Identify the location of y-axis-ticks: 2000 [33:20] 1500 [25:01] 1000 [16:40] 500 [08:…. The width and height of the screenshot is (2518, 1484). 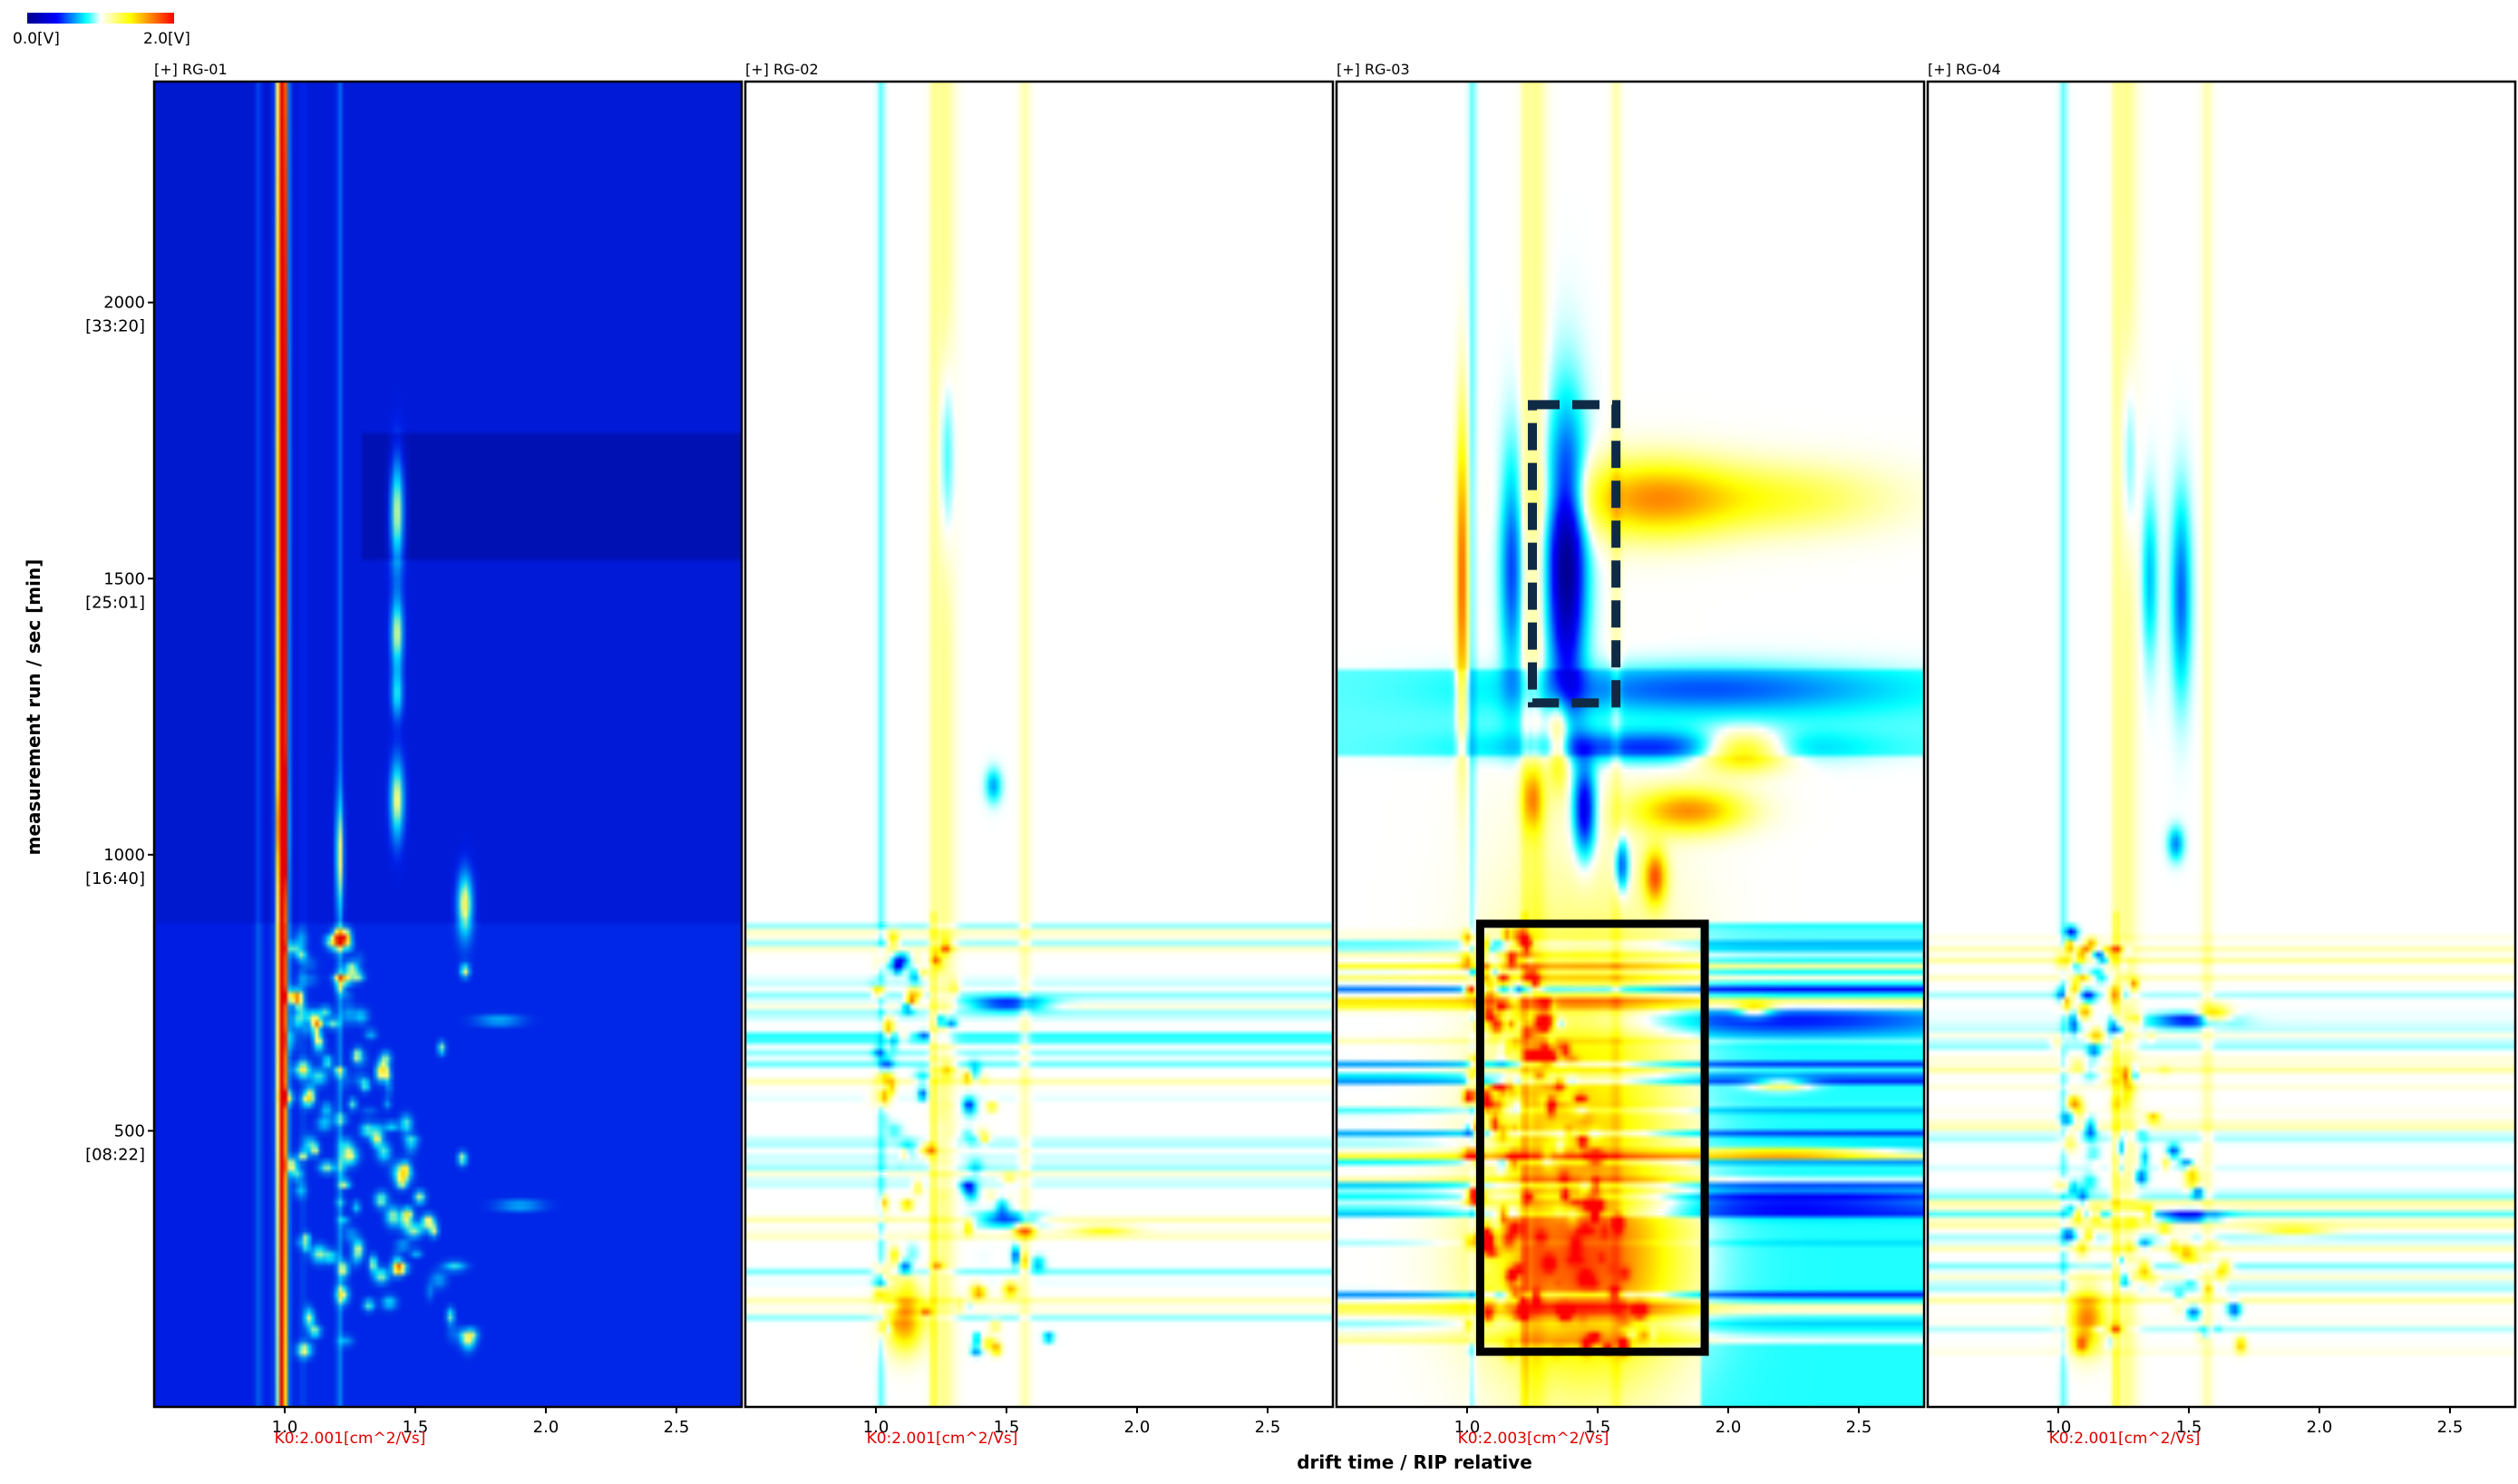
(119, 729).